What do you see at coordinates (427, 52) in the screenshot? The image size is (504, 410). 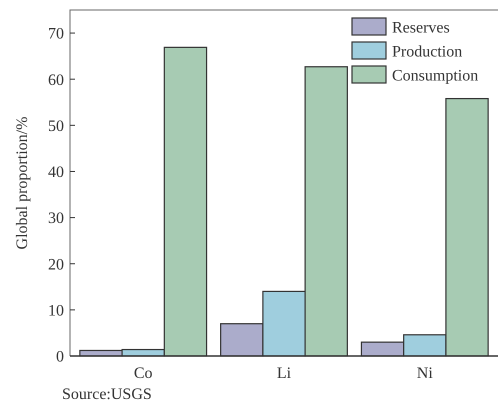 I see `legend-label: Production` at bounding box center [427, 52].